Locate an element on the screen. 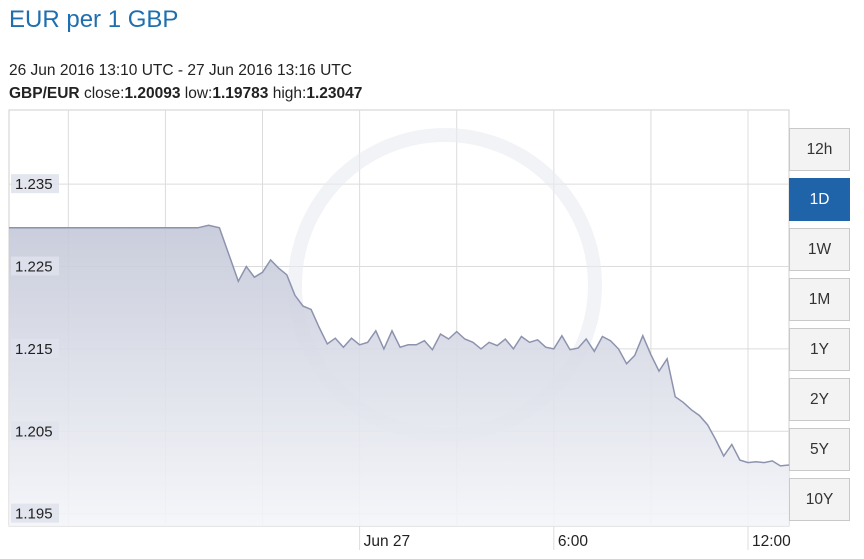  range-button-2y: 2Y is located at coordinates (819, 399).